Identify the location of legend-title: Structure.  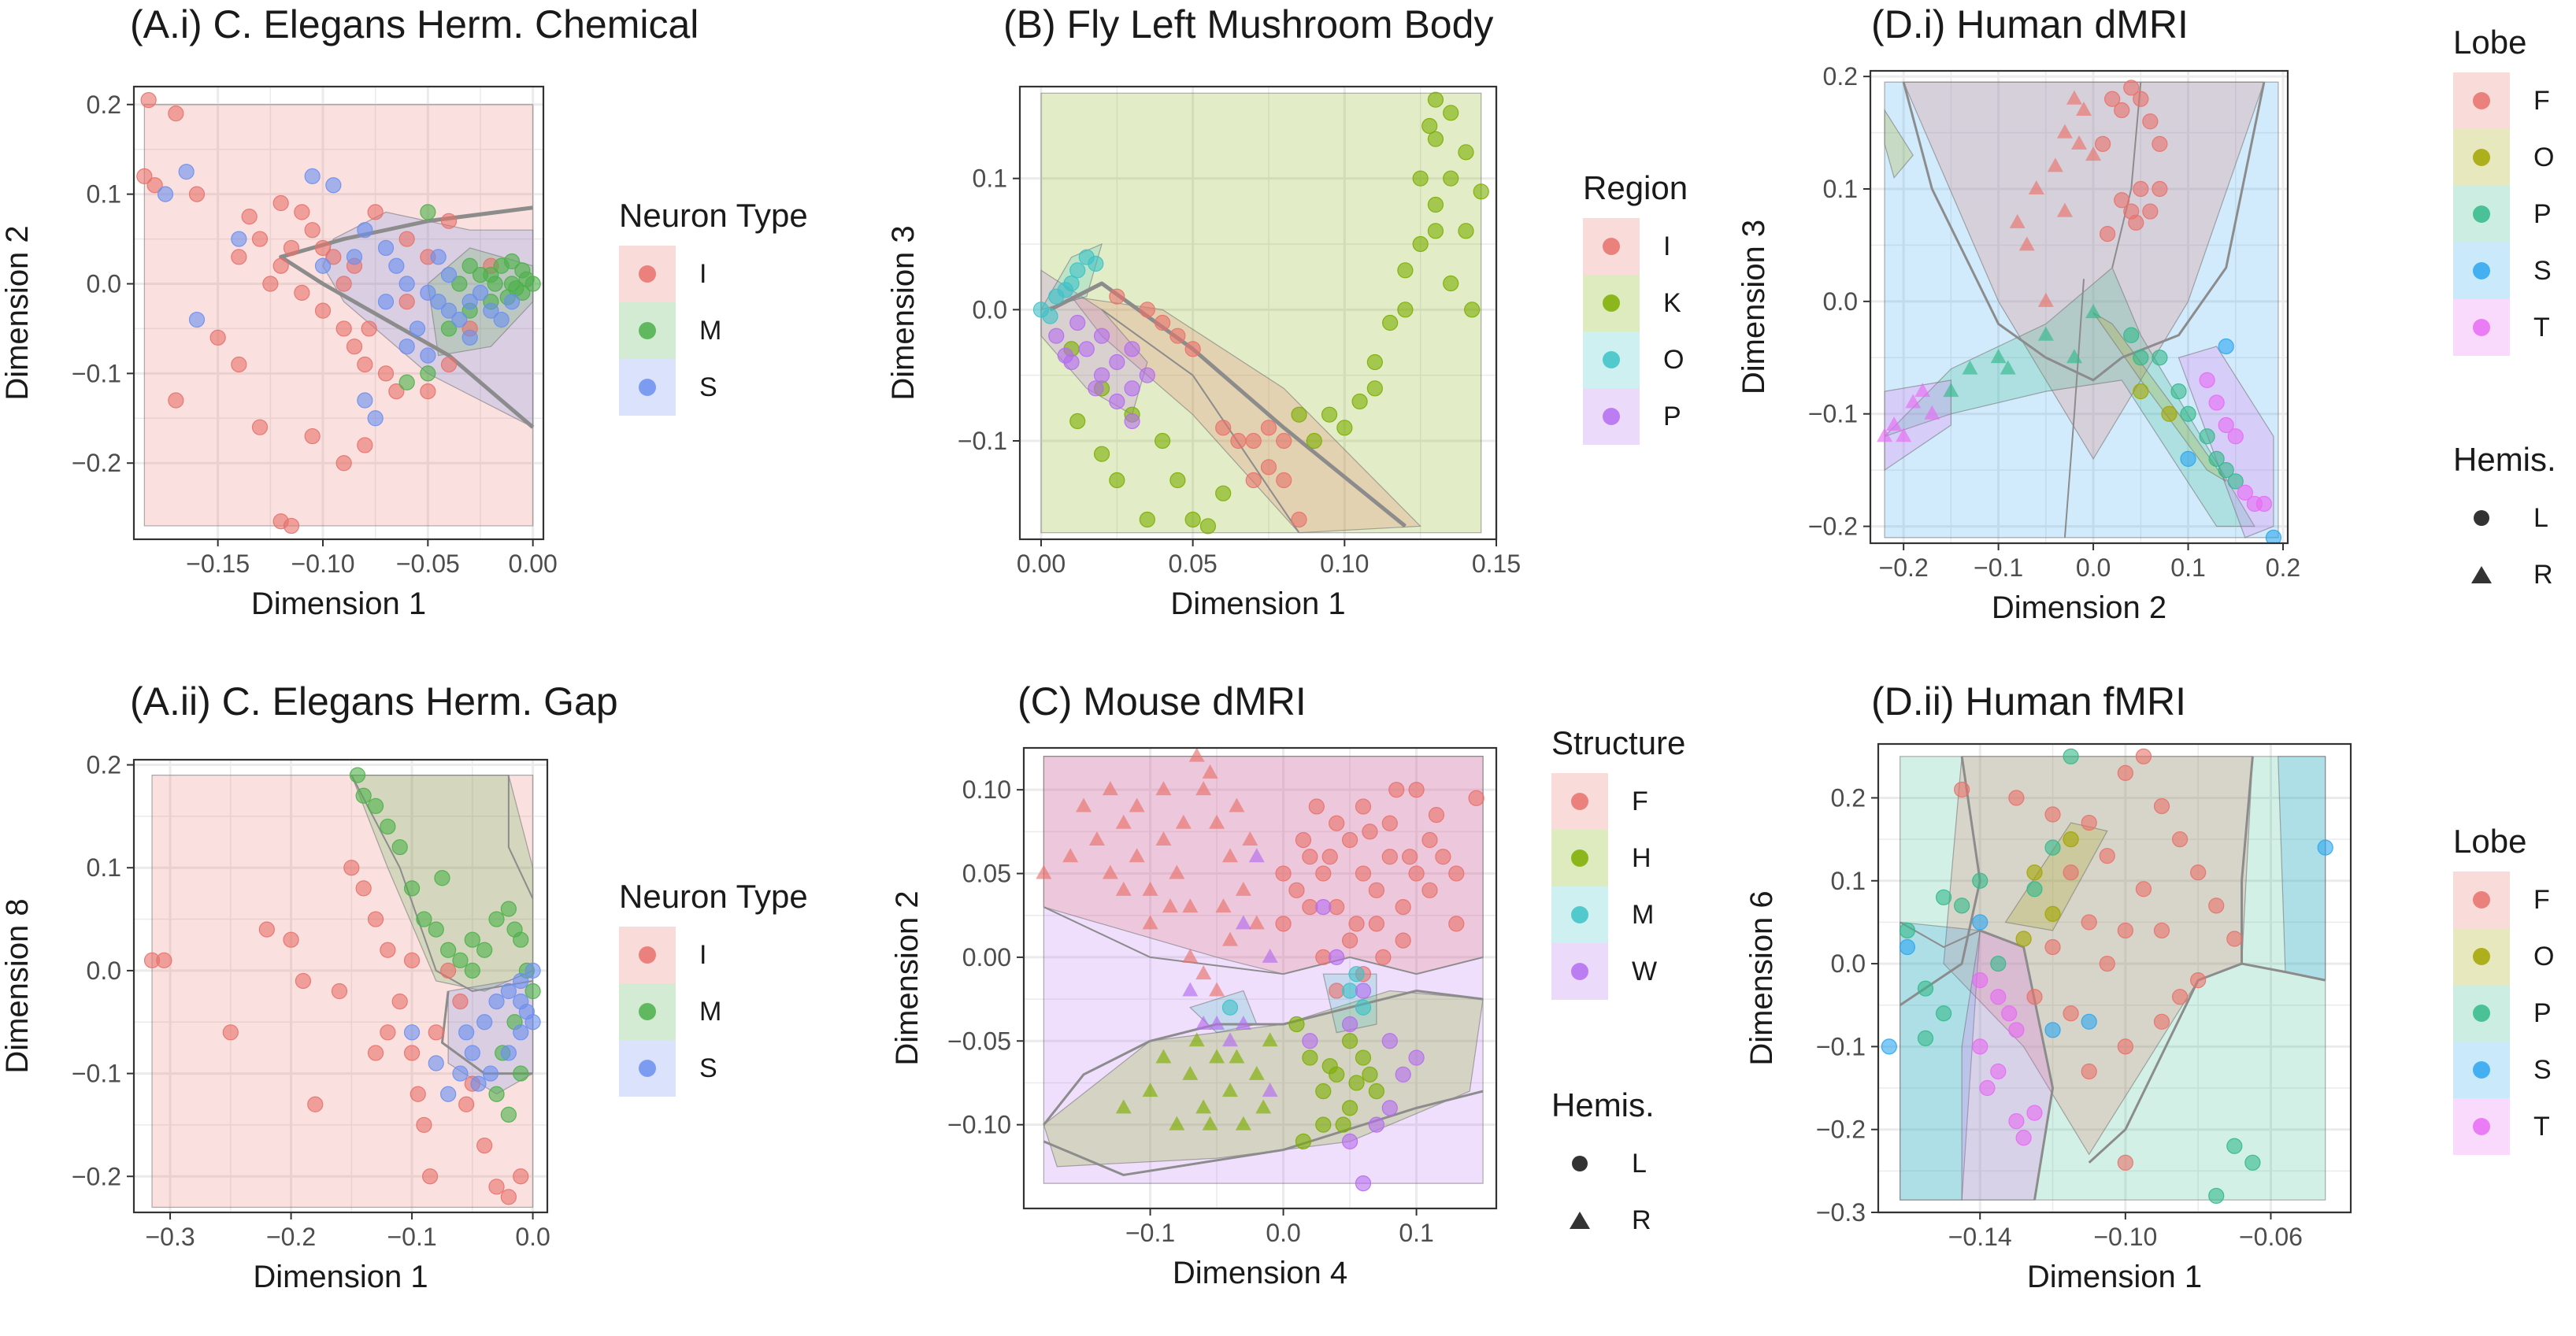
(1618, 743).